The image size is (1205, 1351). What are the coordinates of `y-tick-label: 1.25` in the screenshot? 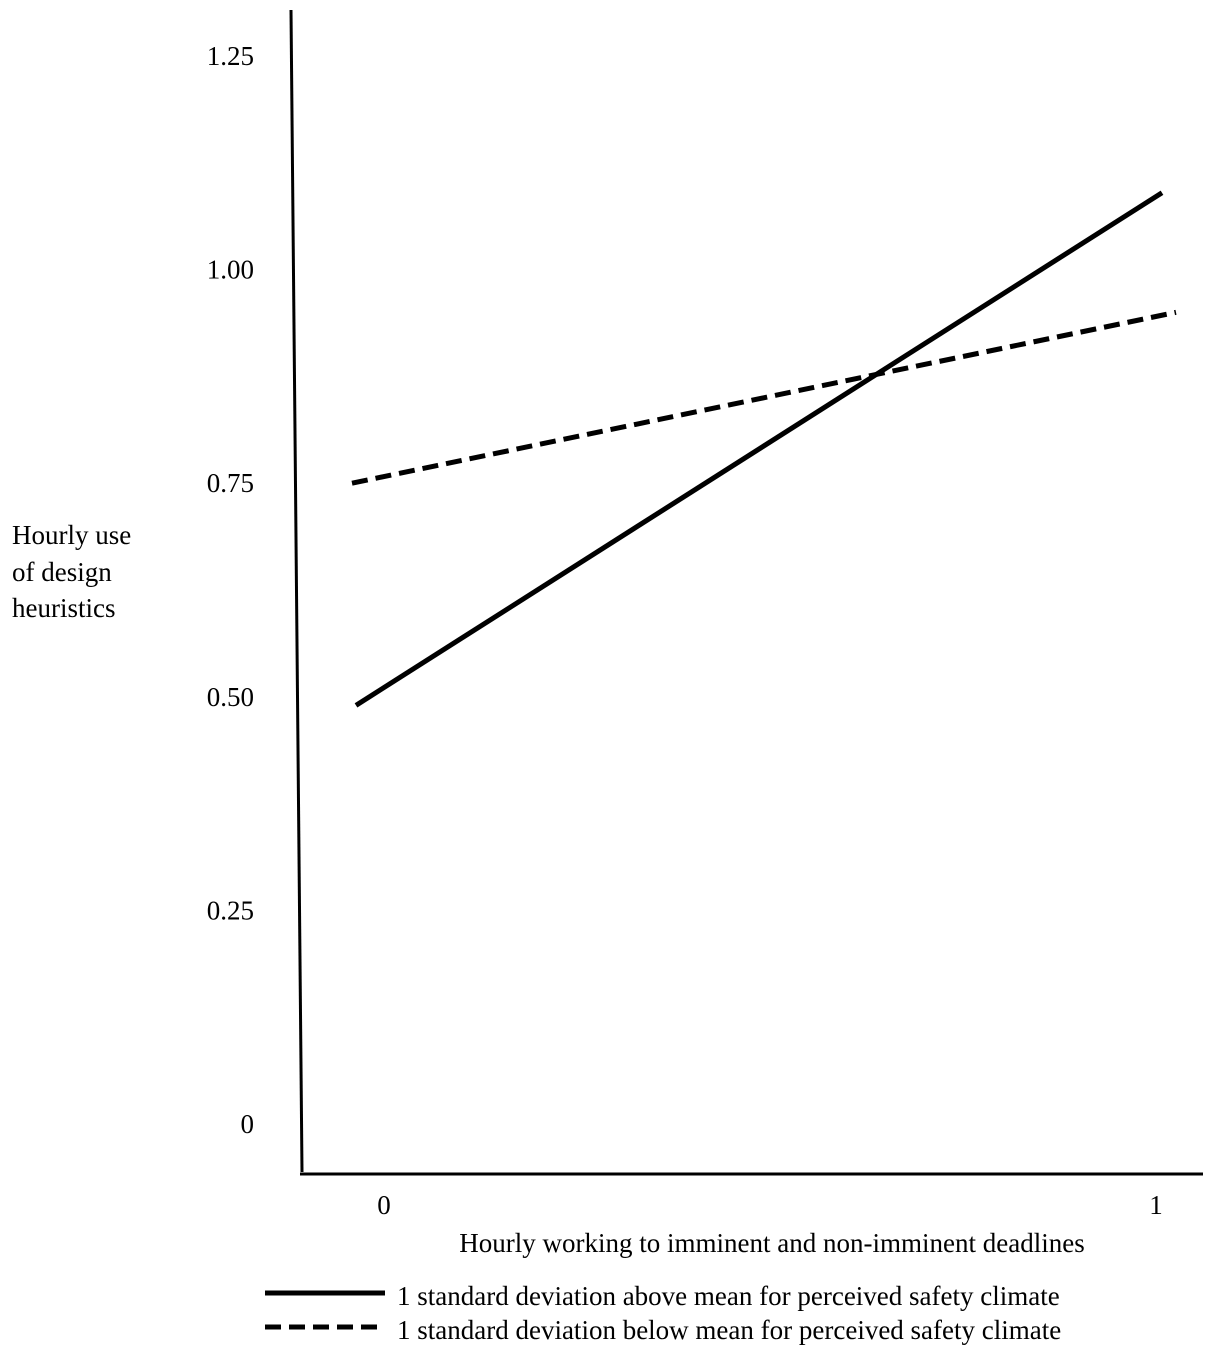 It's located at (230, 56).